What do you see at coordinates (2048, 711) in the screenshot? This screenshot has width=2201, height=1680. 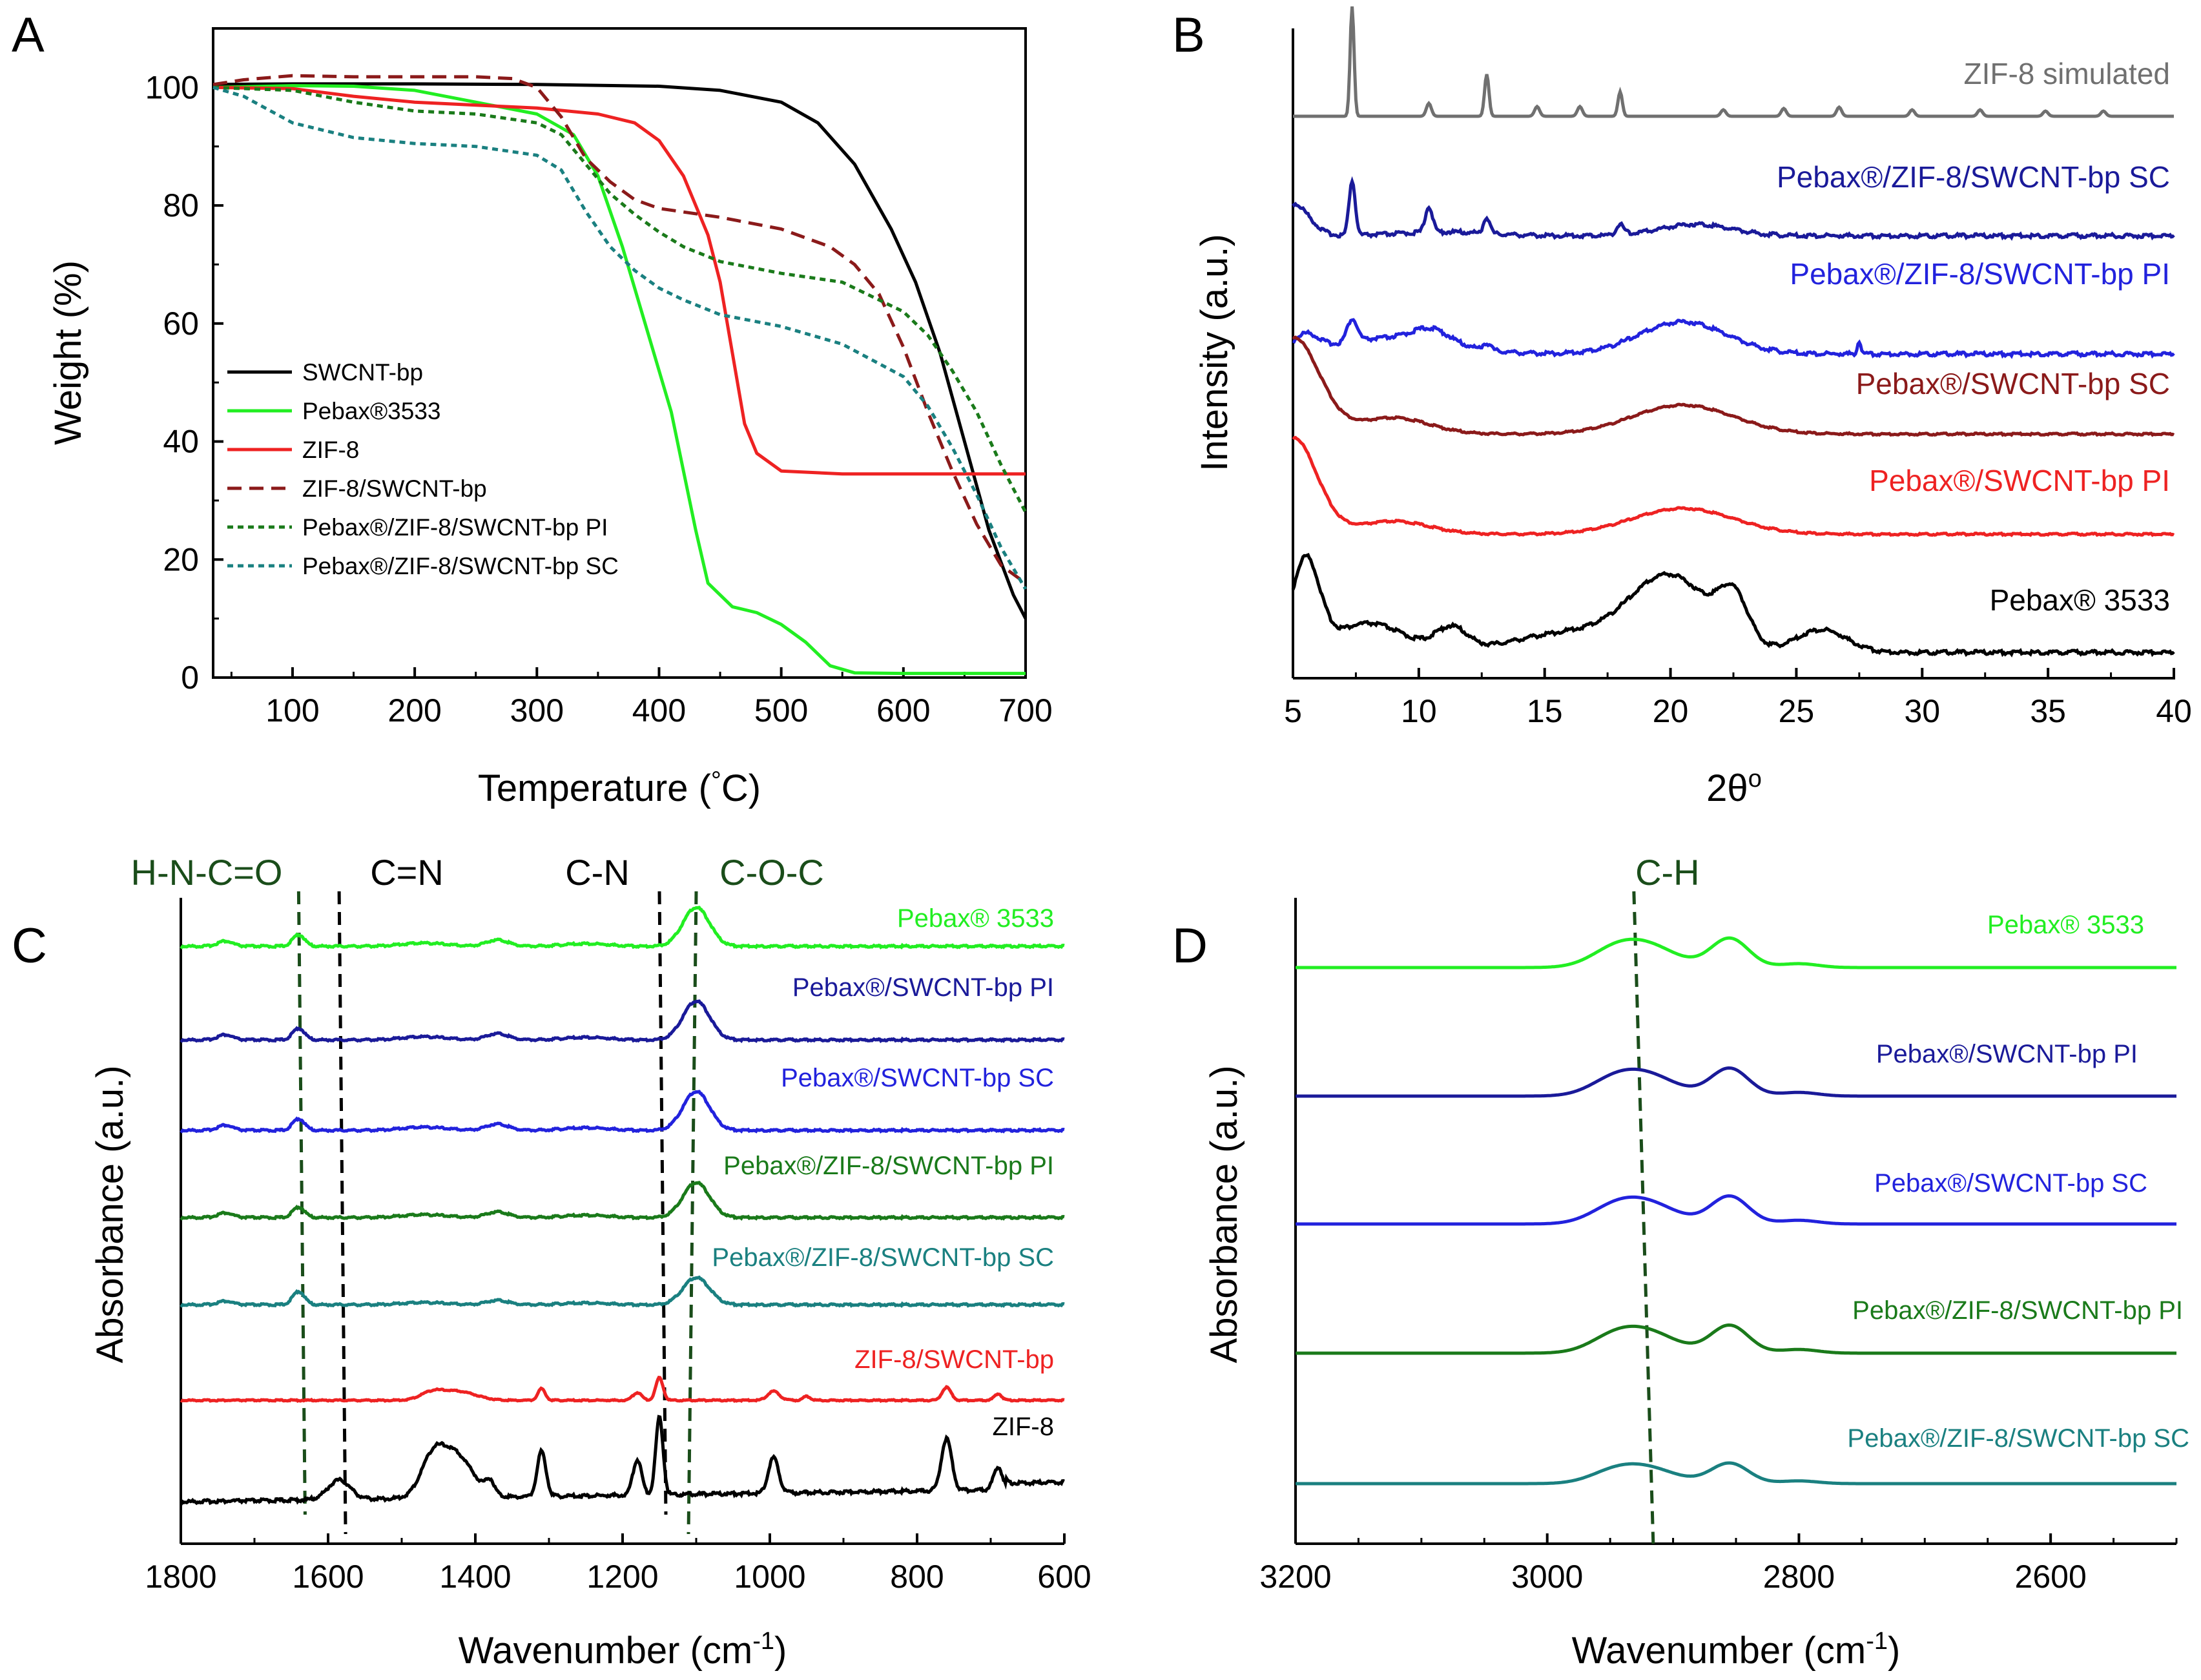 I see `xtick-label: 35` at bounding box center [2048, 711].